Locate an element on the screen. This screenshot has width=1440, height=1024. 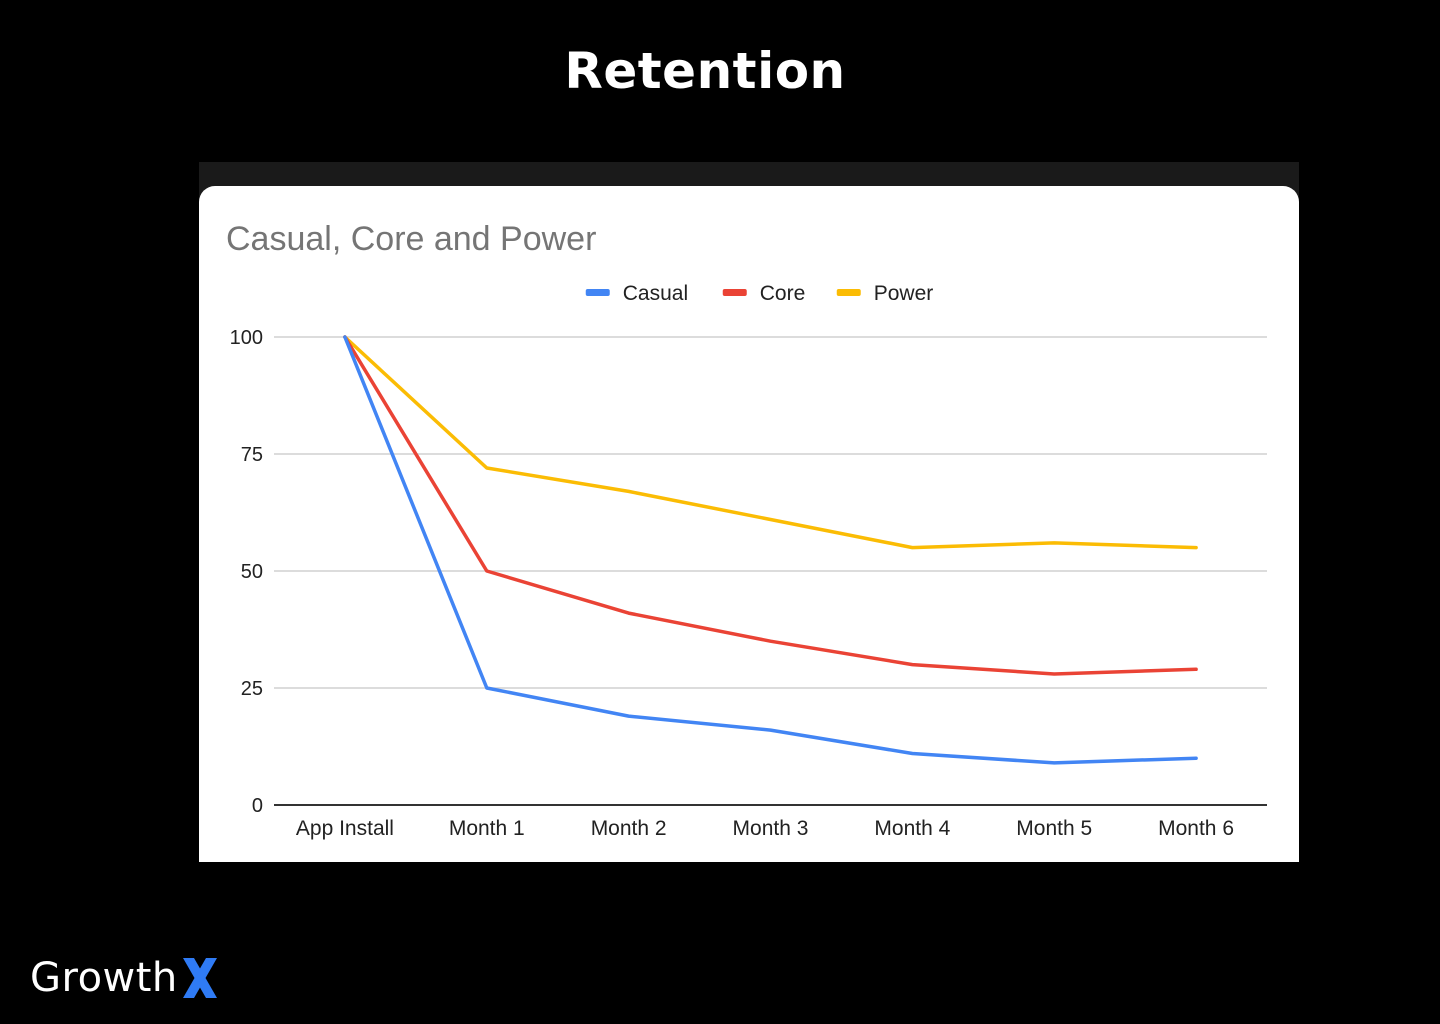
chart-title: Casual, Core and Power is located at coordinates (411, 239).